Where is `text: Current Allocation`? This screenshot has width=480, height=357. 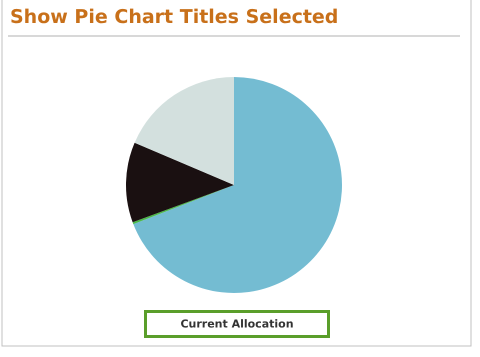 text: Current Allocation is located at coordinates (237, 324).